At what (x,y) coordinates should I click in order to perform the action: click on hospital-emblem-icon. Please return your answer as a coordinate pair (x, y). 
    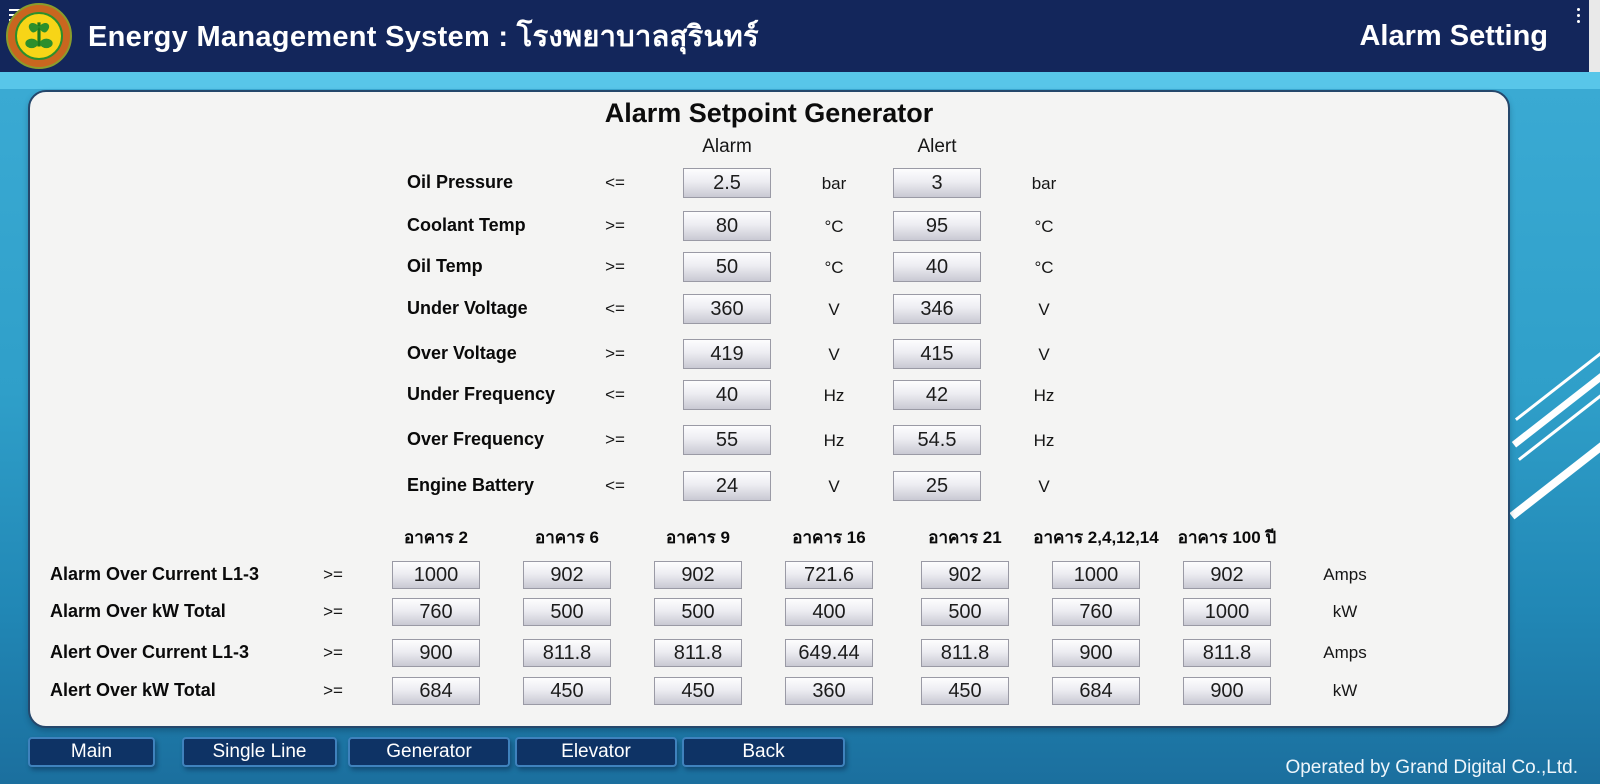
    Looking at the image, I should click on (39, 36).